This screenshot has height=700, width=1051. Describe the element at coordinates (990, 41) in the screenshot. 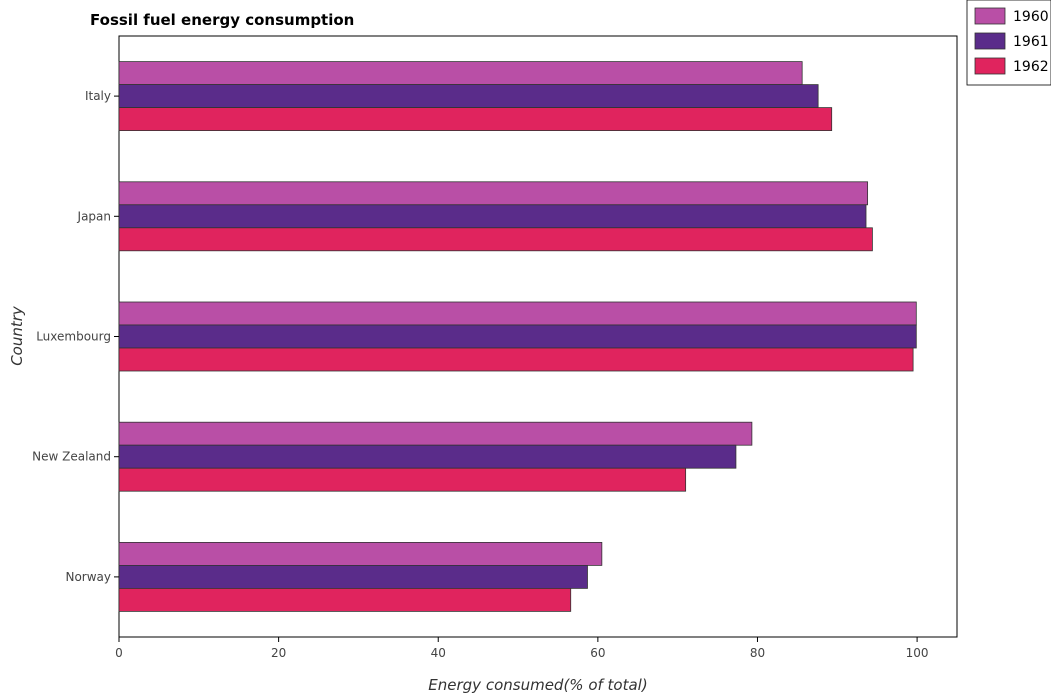

I see `legend-swatch-1961` at that location.